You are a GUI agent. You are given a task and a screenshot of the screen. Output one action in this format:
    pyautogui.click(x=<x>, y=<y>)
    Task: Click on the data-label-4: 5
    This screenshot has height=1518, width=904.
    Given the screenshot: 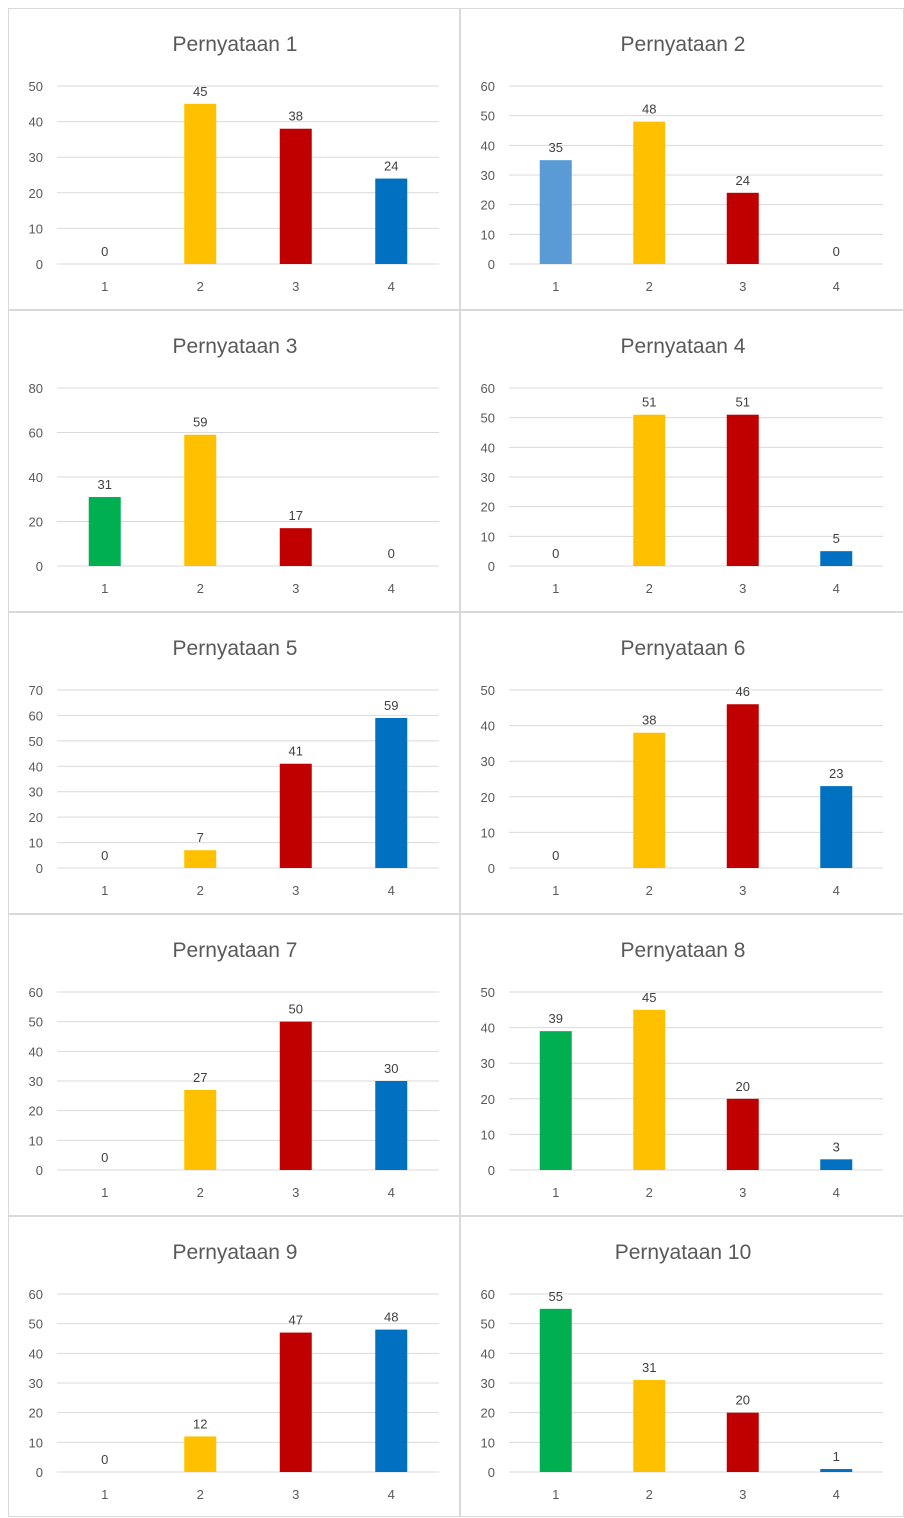 What is the action you would take?
    pyautogui.click(x=836, y=538)
    